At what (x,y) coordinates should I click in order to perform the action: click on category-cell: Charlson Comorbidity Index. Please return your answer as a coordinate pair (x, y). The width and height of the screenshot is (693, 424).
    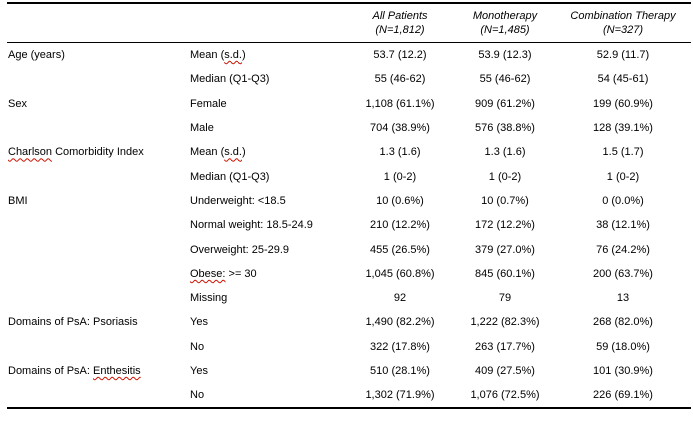
    Looking at the image, I should click on (76, 152).